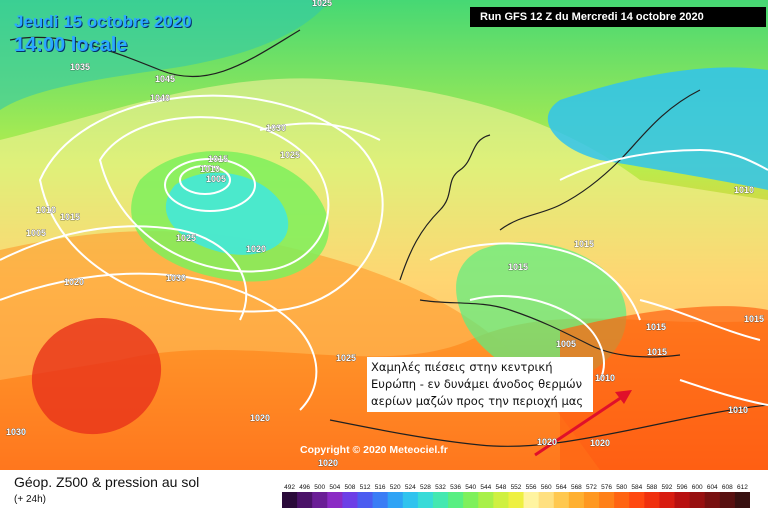 This screenshot has height=512, width=768. Describe the element at coordinates (727, 487) in the screenshot. I see `legend-tick-label: 608` at that location.